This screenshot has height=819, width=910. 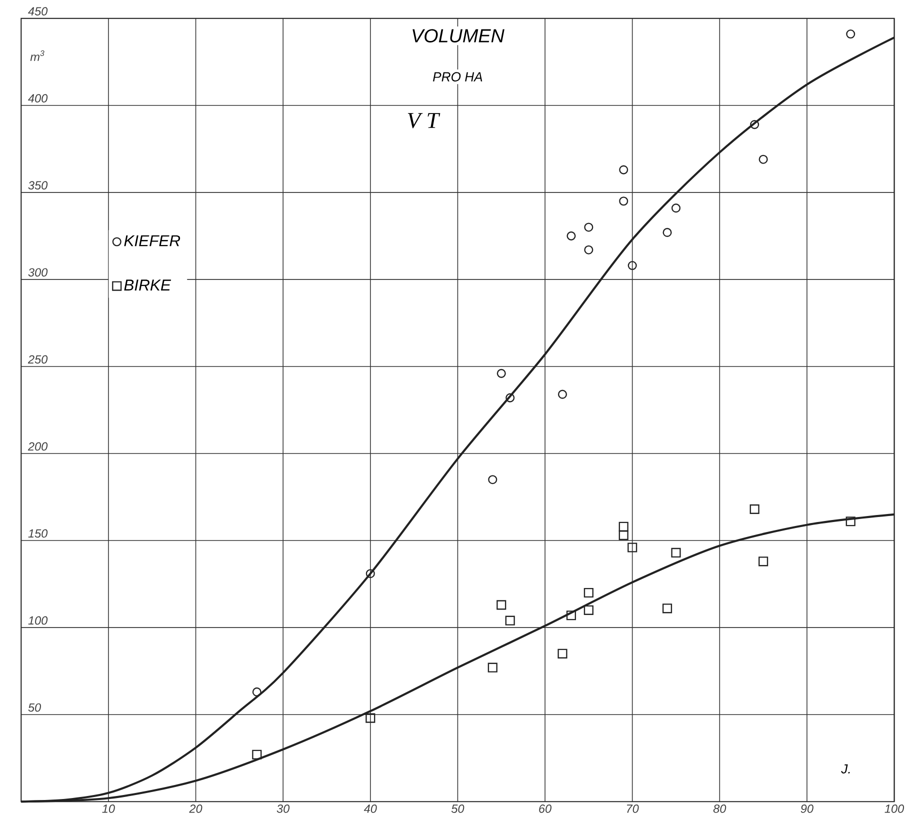 What do you see at coordinates (458, 36) in the screenshot?
I see `chart-title: VOLUMEN` at bounding box center [458, 36].